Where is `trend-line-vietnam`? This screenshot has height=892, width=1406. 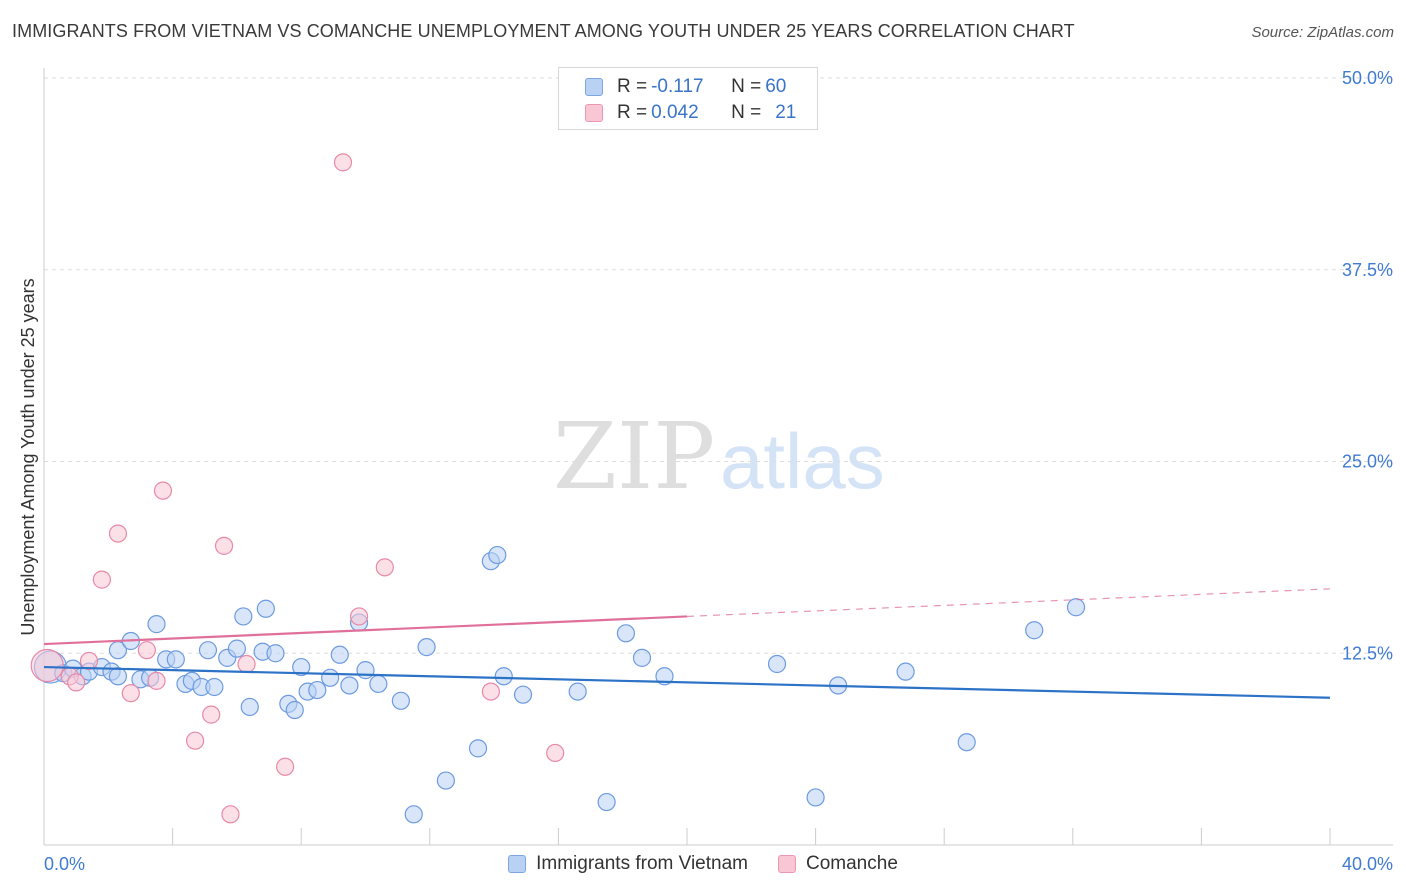
trend-line-vietnam is located at coordinates (687, 682).